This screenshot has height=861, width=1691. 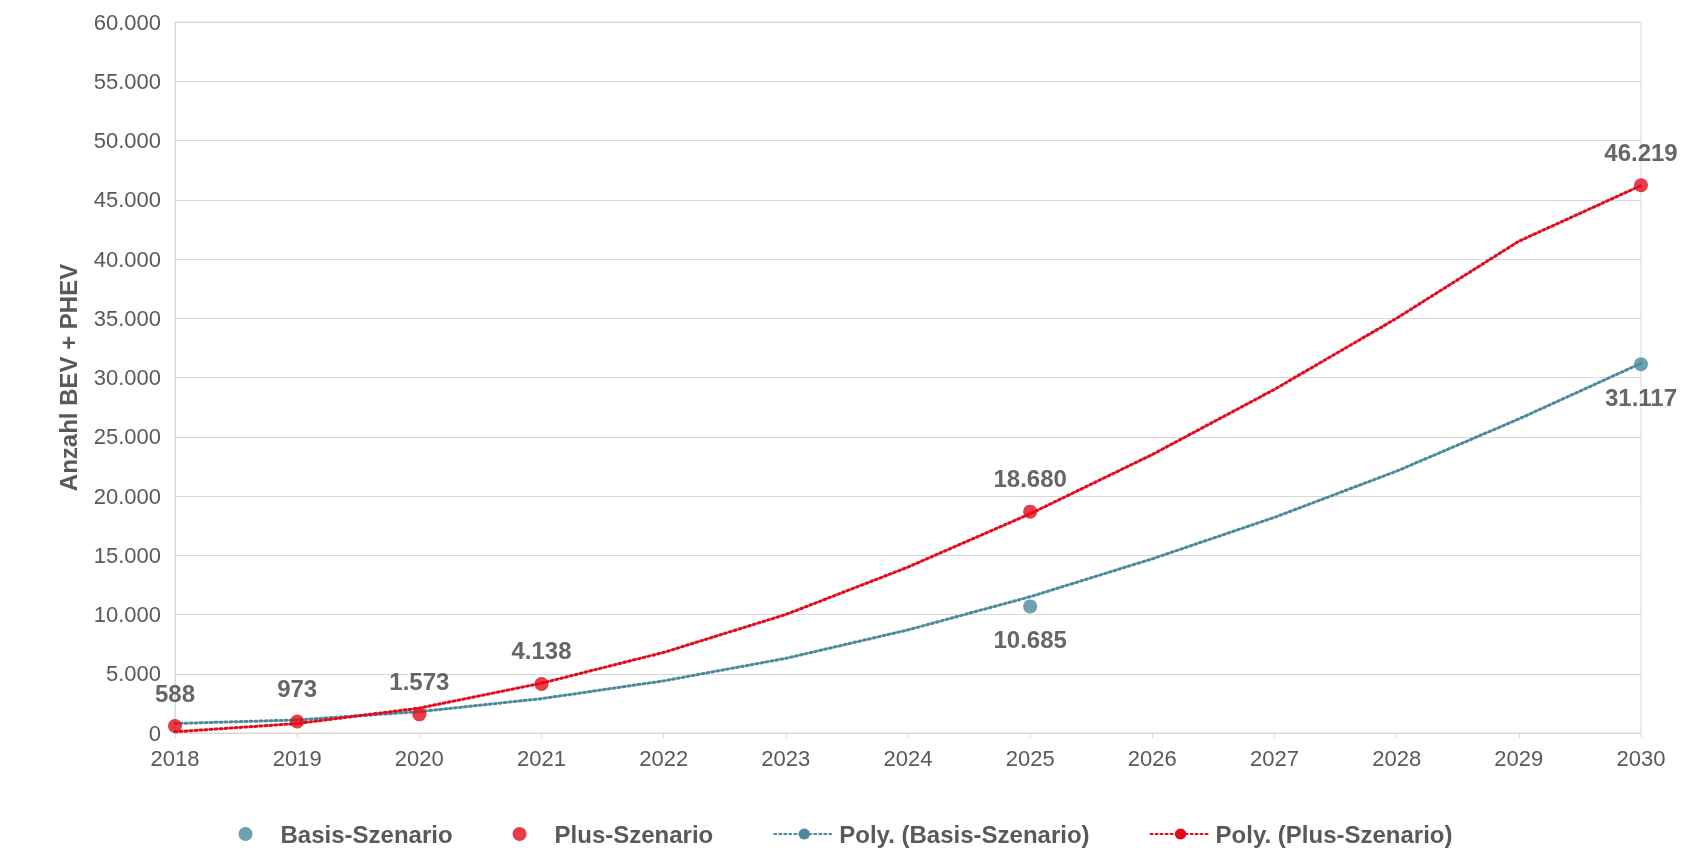 I want to click on data-label: 31.117, so click(x=1641, y=397).